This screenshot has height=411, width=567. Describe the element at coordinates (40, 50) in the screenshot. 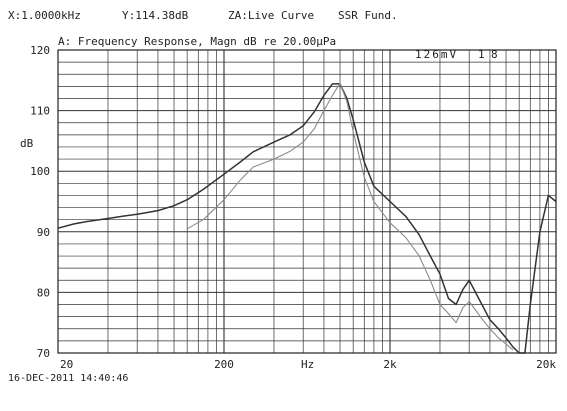

I see `y-tick-label: 120` at that location.